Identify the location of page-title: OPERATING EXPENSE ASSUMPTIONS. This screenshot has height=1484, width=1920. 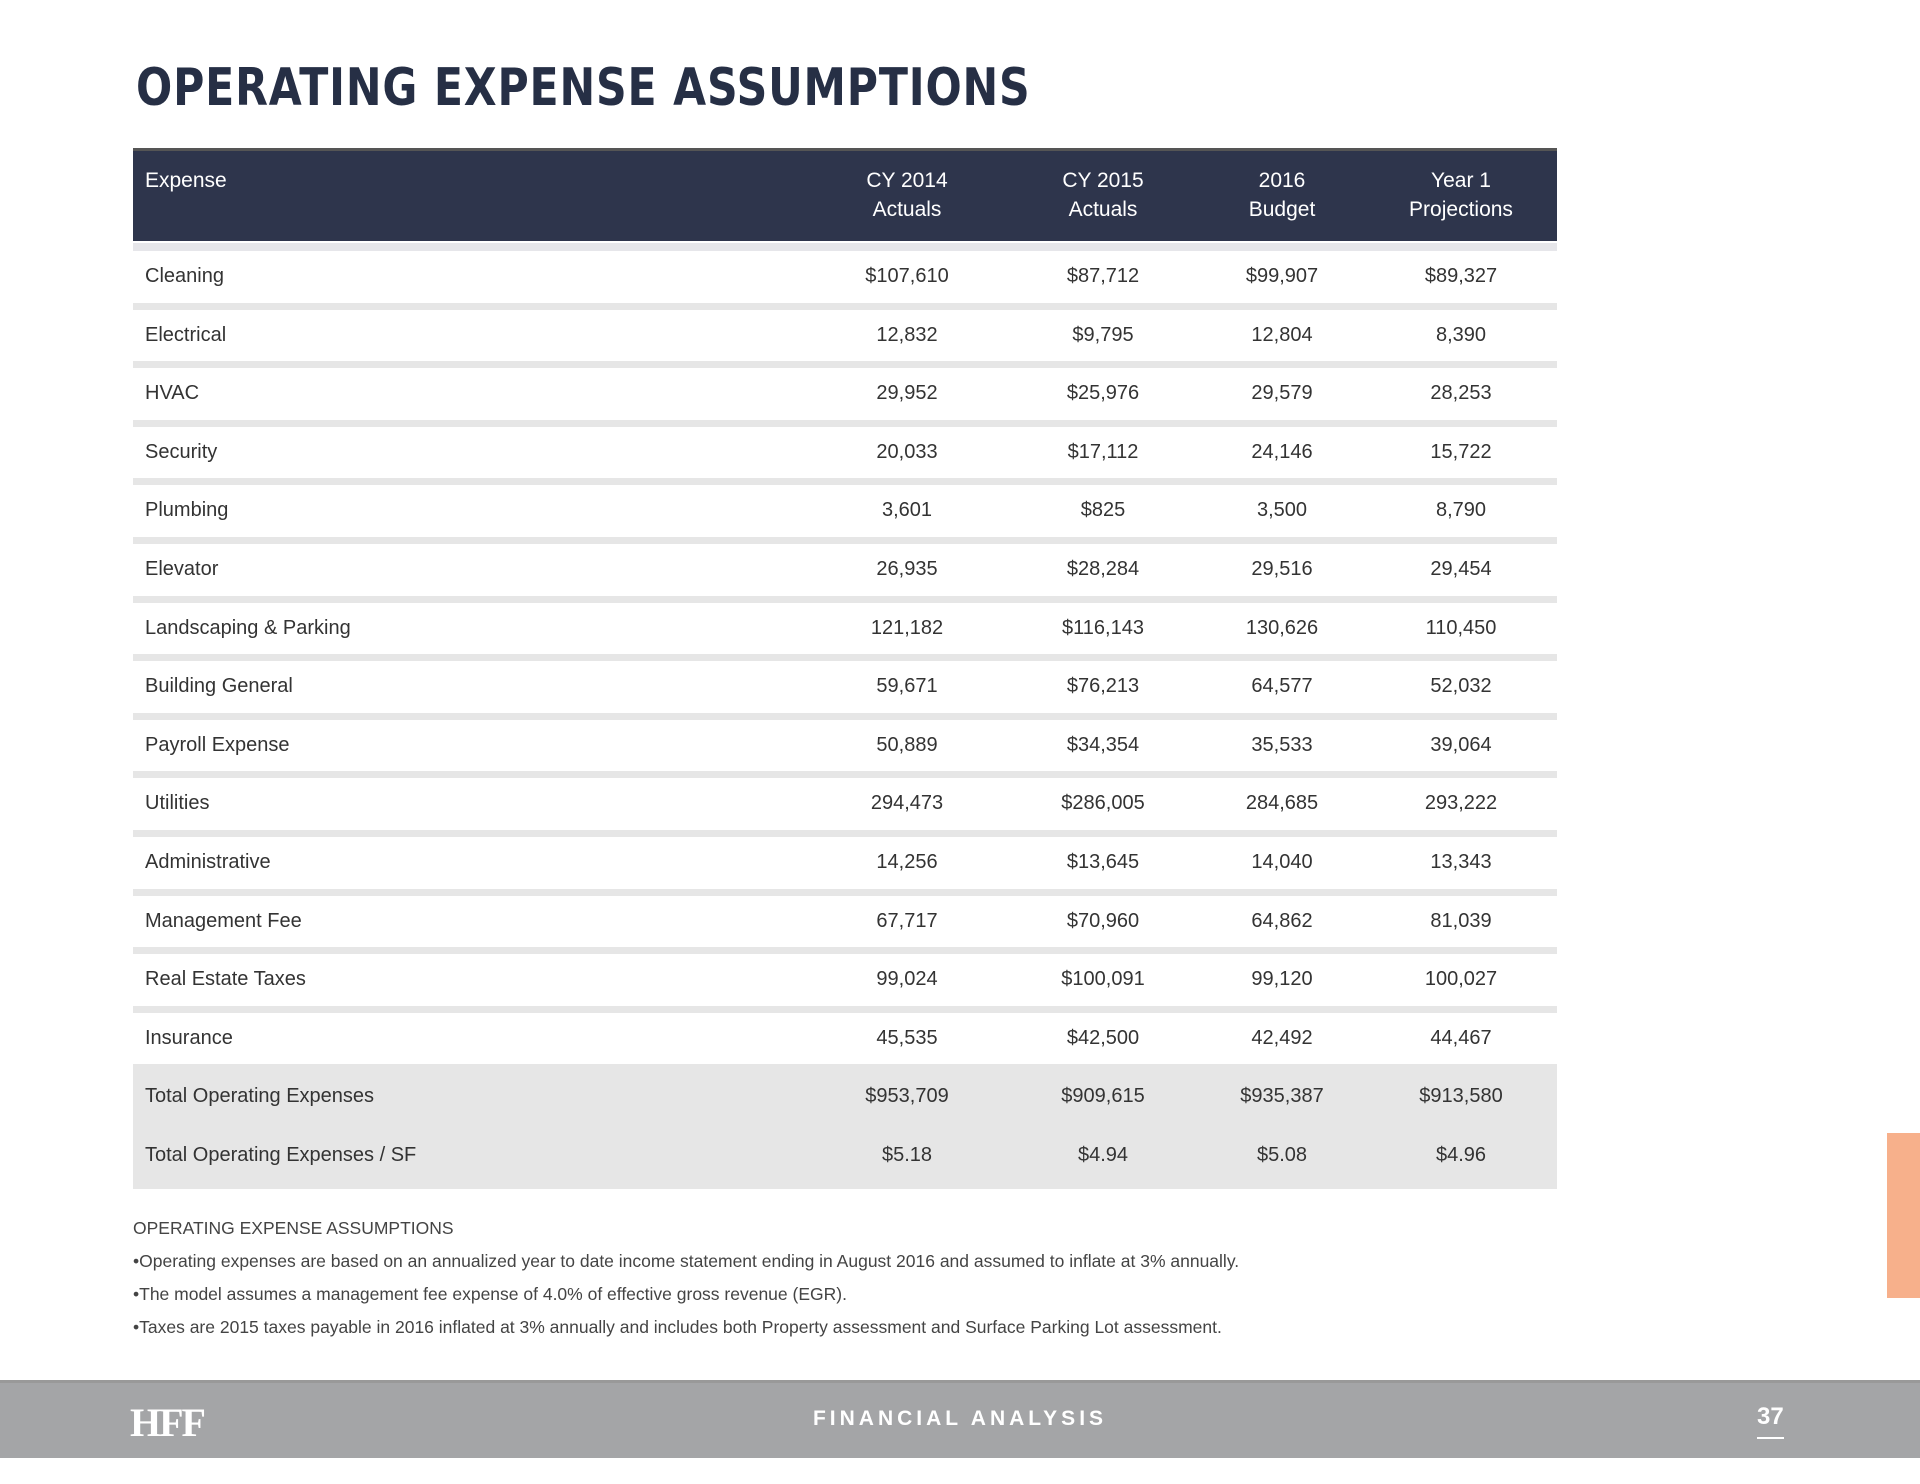
(583, 88).